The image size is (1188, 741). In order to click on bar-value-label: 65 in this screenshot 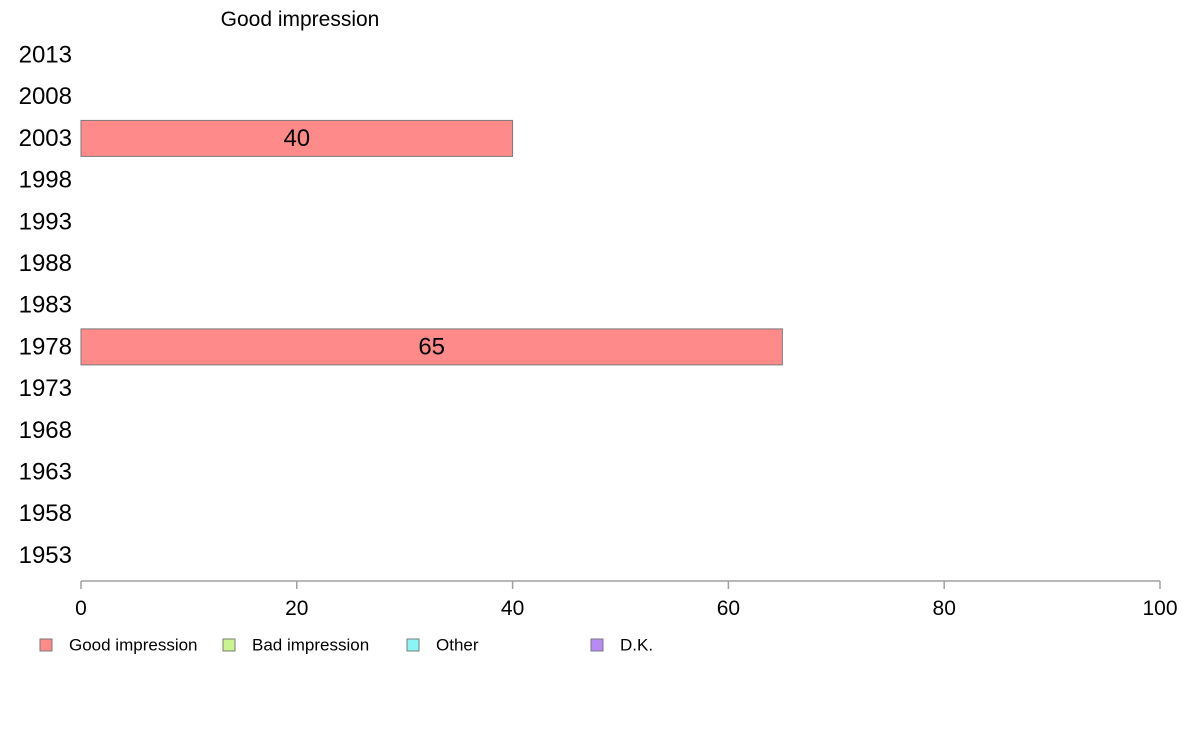, I will do `click(431, 346)`.